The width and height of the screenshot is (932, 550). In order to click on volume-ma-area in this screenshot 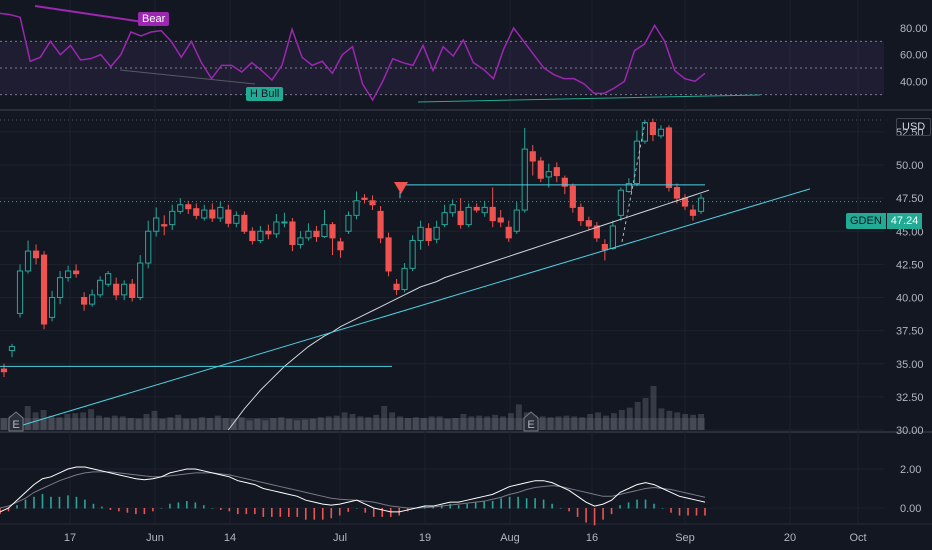, I will do `click(352, 424)`.